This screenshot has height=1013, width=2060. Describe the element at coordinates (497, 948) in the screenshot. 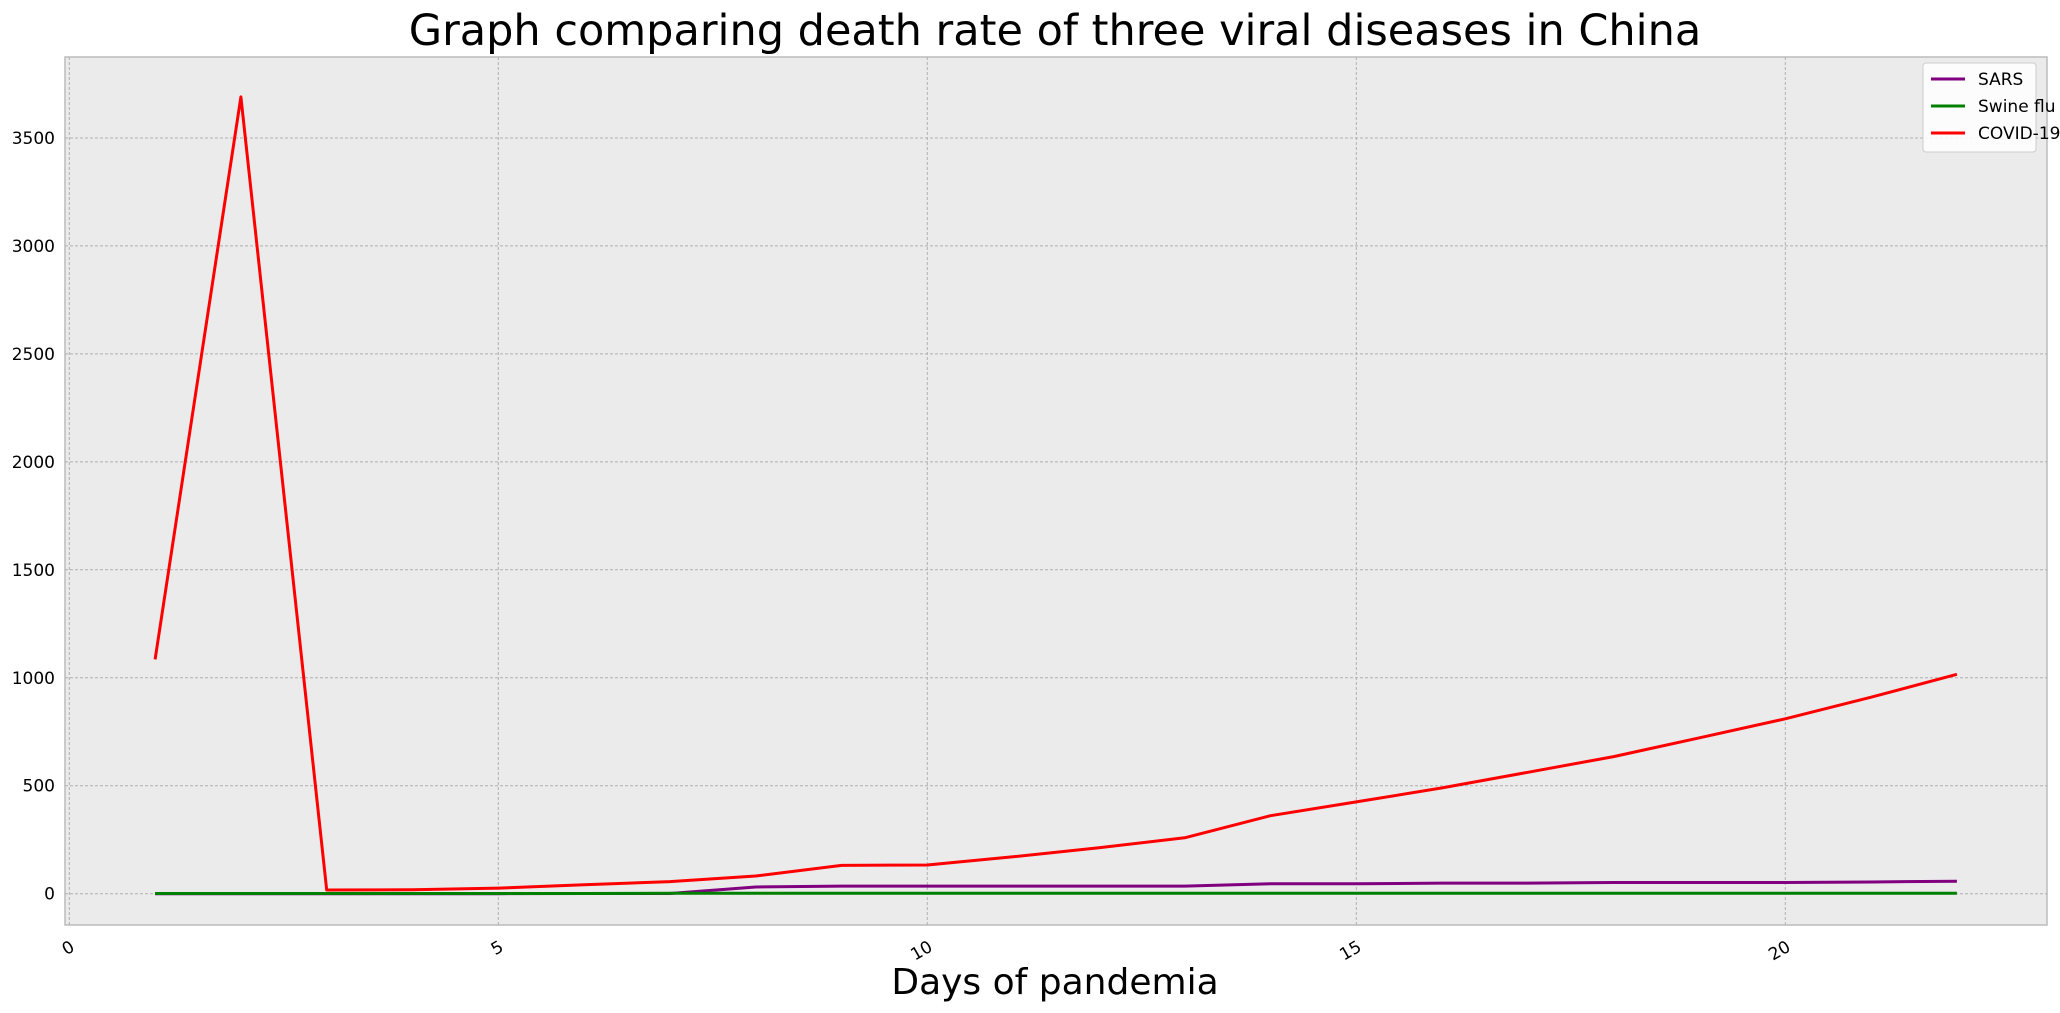

I see `x-tick-label: 5` at that location.